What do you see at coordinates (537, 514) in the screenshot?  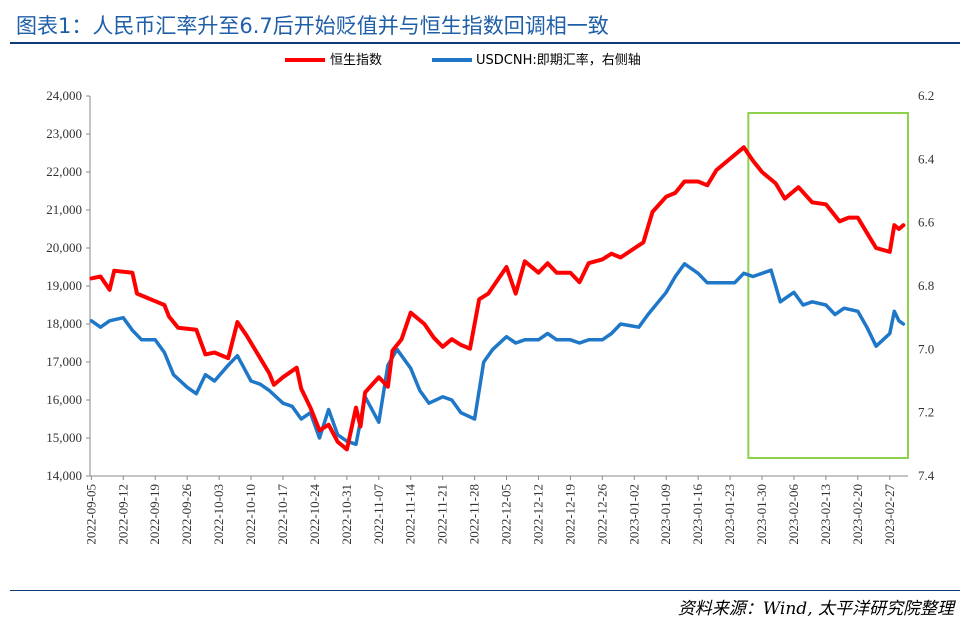 I see `x-tick-label: 2022-12-12` at bounding box center [537, 514].